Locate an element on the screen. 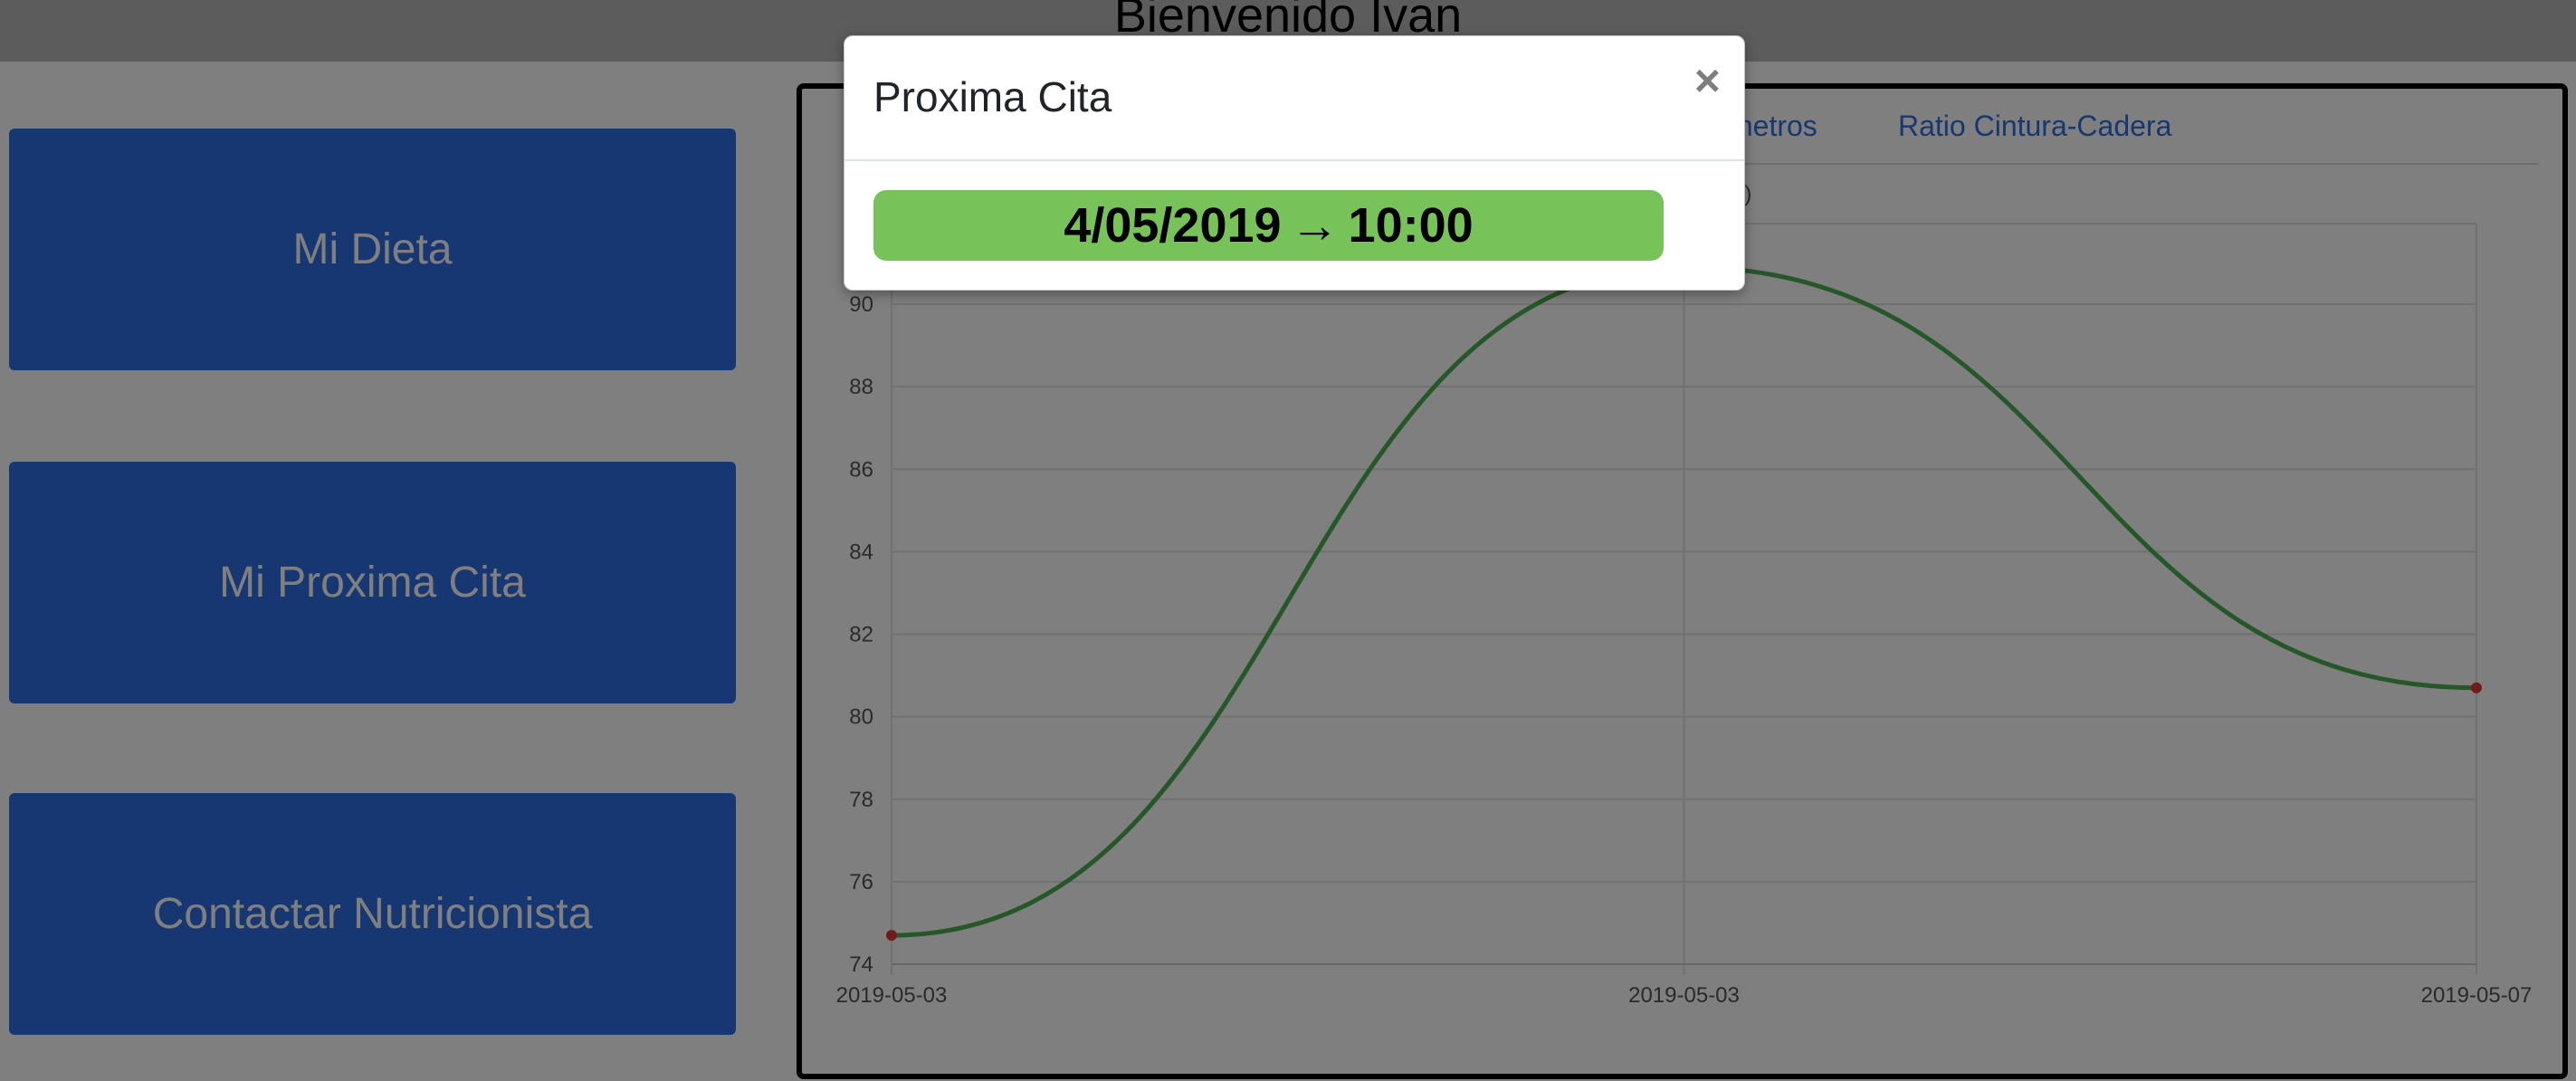  next-appointment-modal: Proxima Cita × 4/05/2019 → 10:00 is located at coordinates (1294, 163).